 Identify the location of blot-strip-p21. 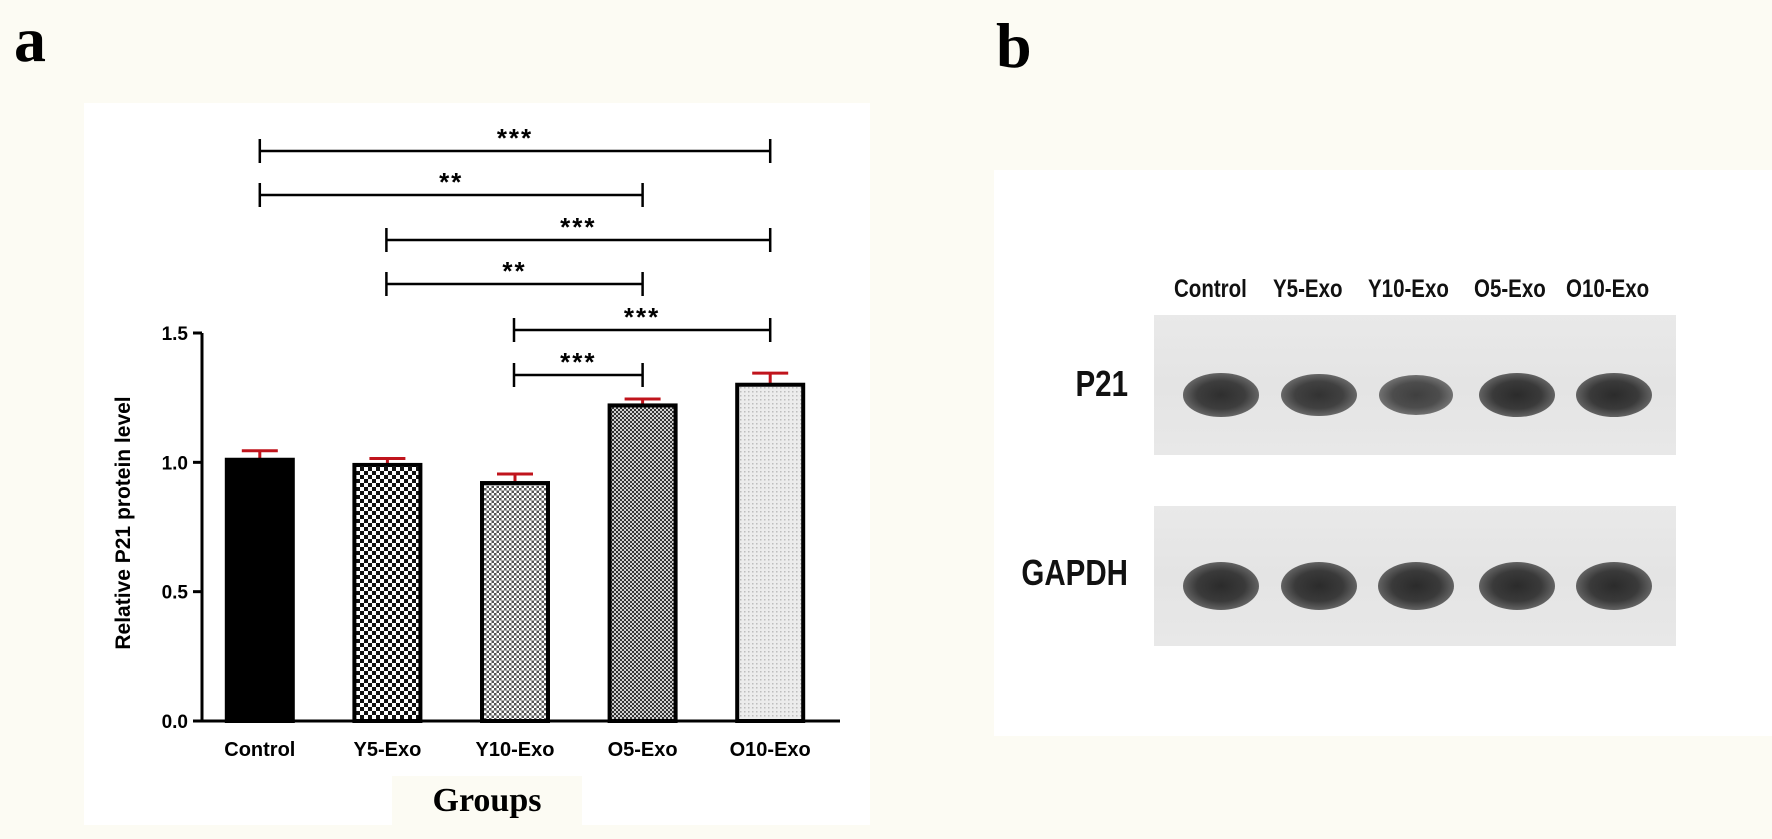
(1415, 385).